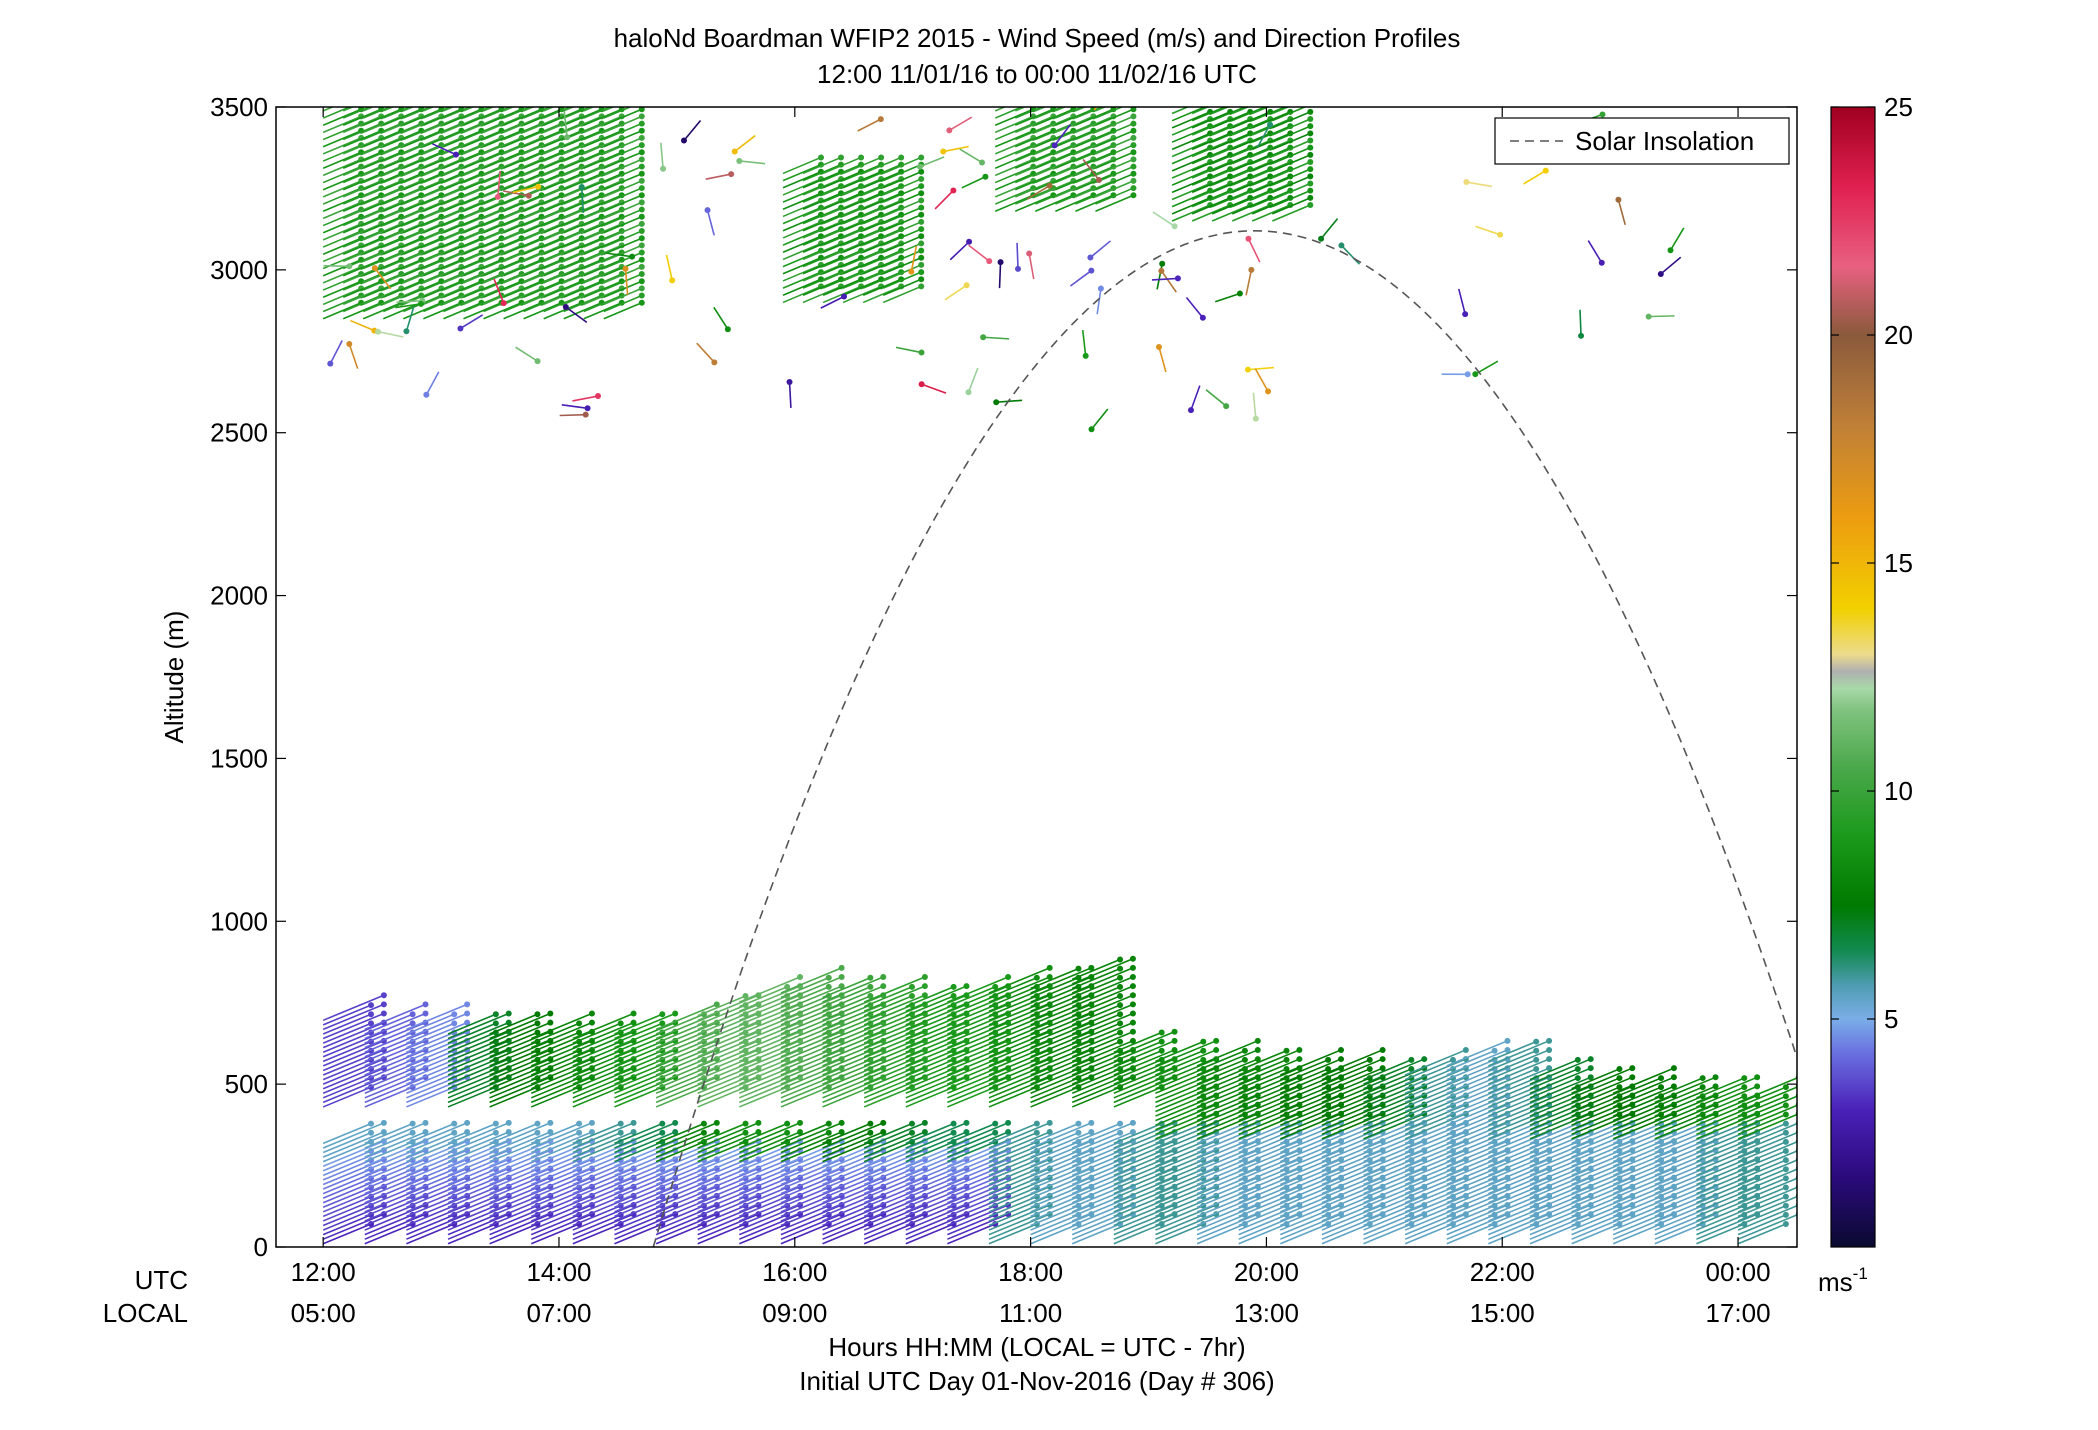 The width and height of the screenshot is (2098, 1430). I want to click on legend-label: Solar Insolation, so click(1664, 141).